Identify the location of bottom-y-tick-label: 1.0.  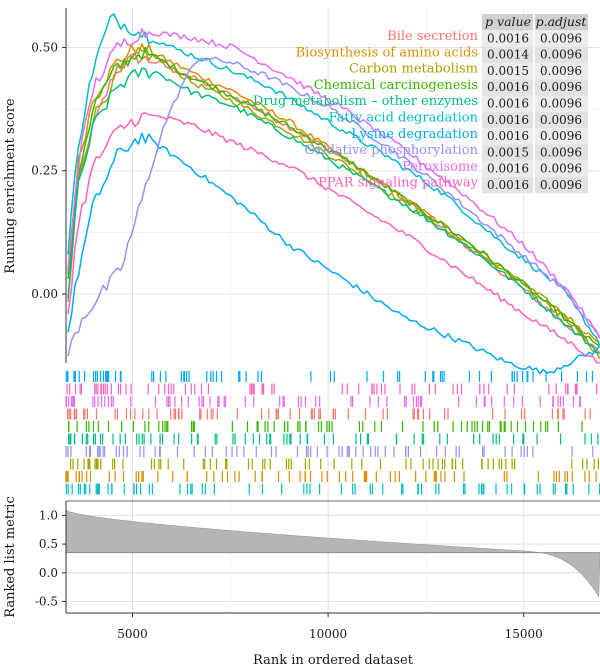
(48, 515).